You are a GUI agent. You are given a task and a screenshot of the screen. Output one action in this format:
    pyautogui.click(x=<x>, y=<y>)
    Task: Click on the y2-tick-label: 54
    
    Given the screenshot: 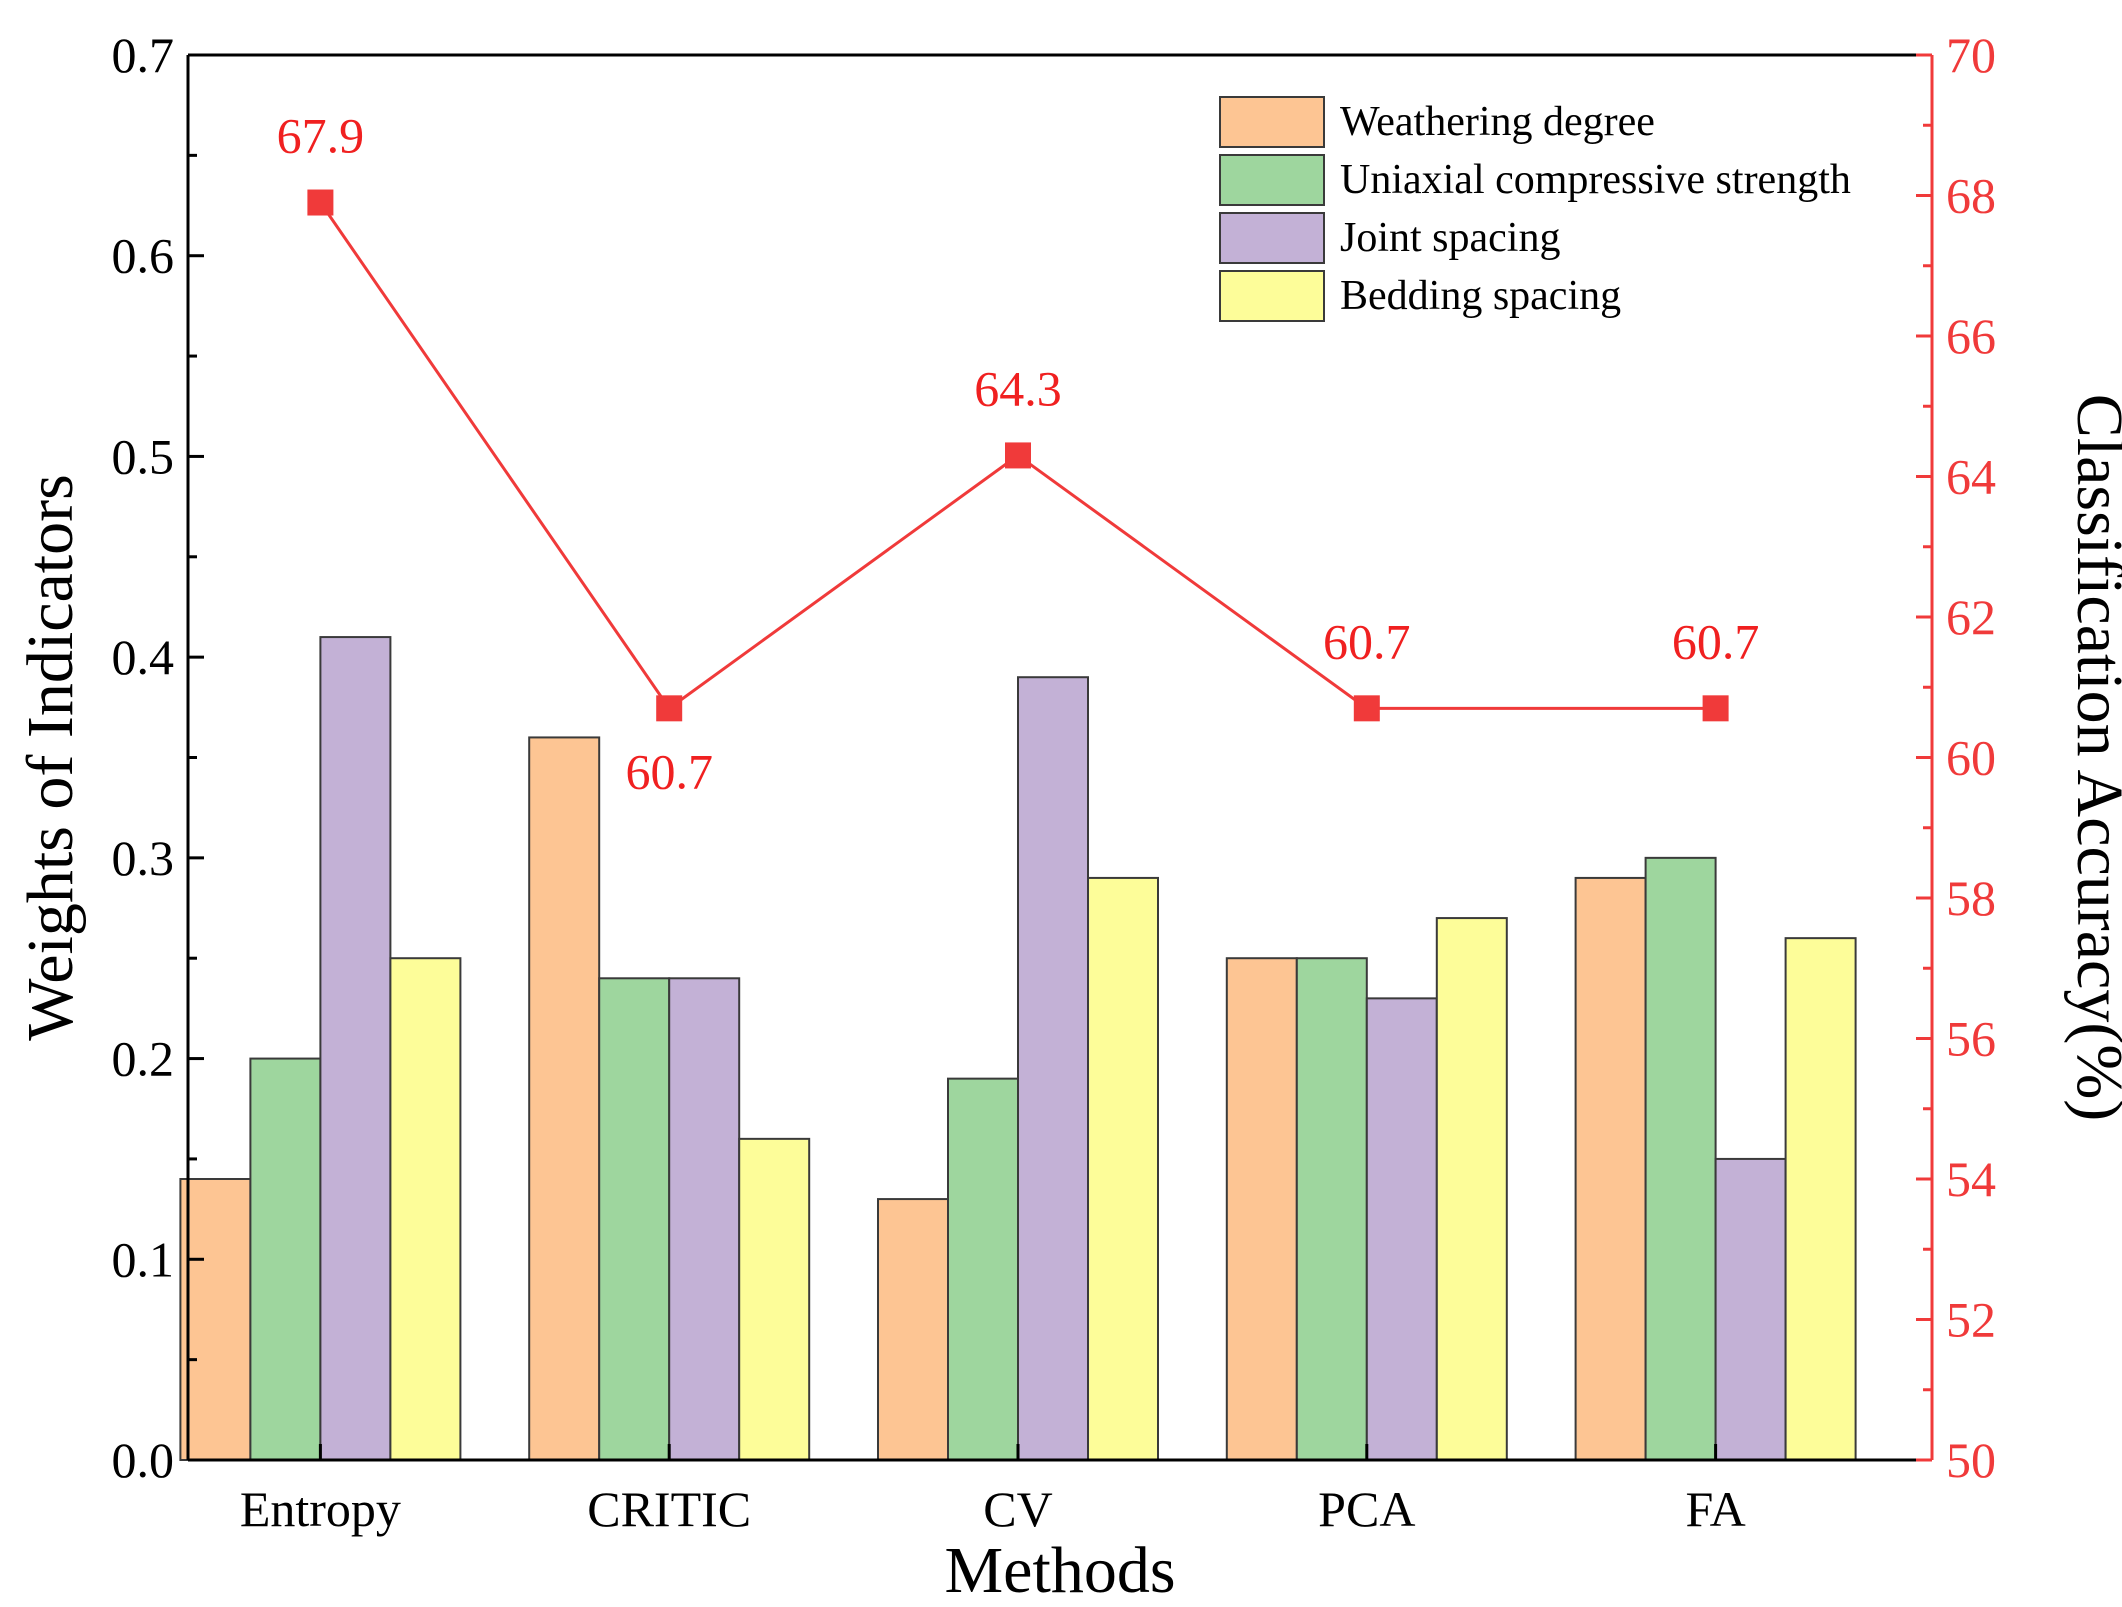 What is the action you would take?
    pyautogui.click(x=1971, y=1179)
    